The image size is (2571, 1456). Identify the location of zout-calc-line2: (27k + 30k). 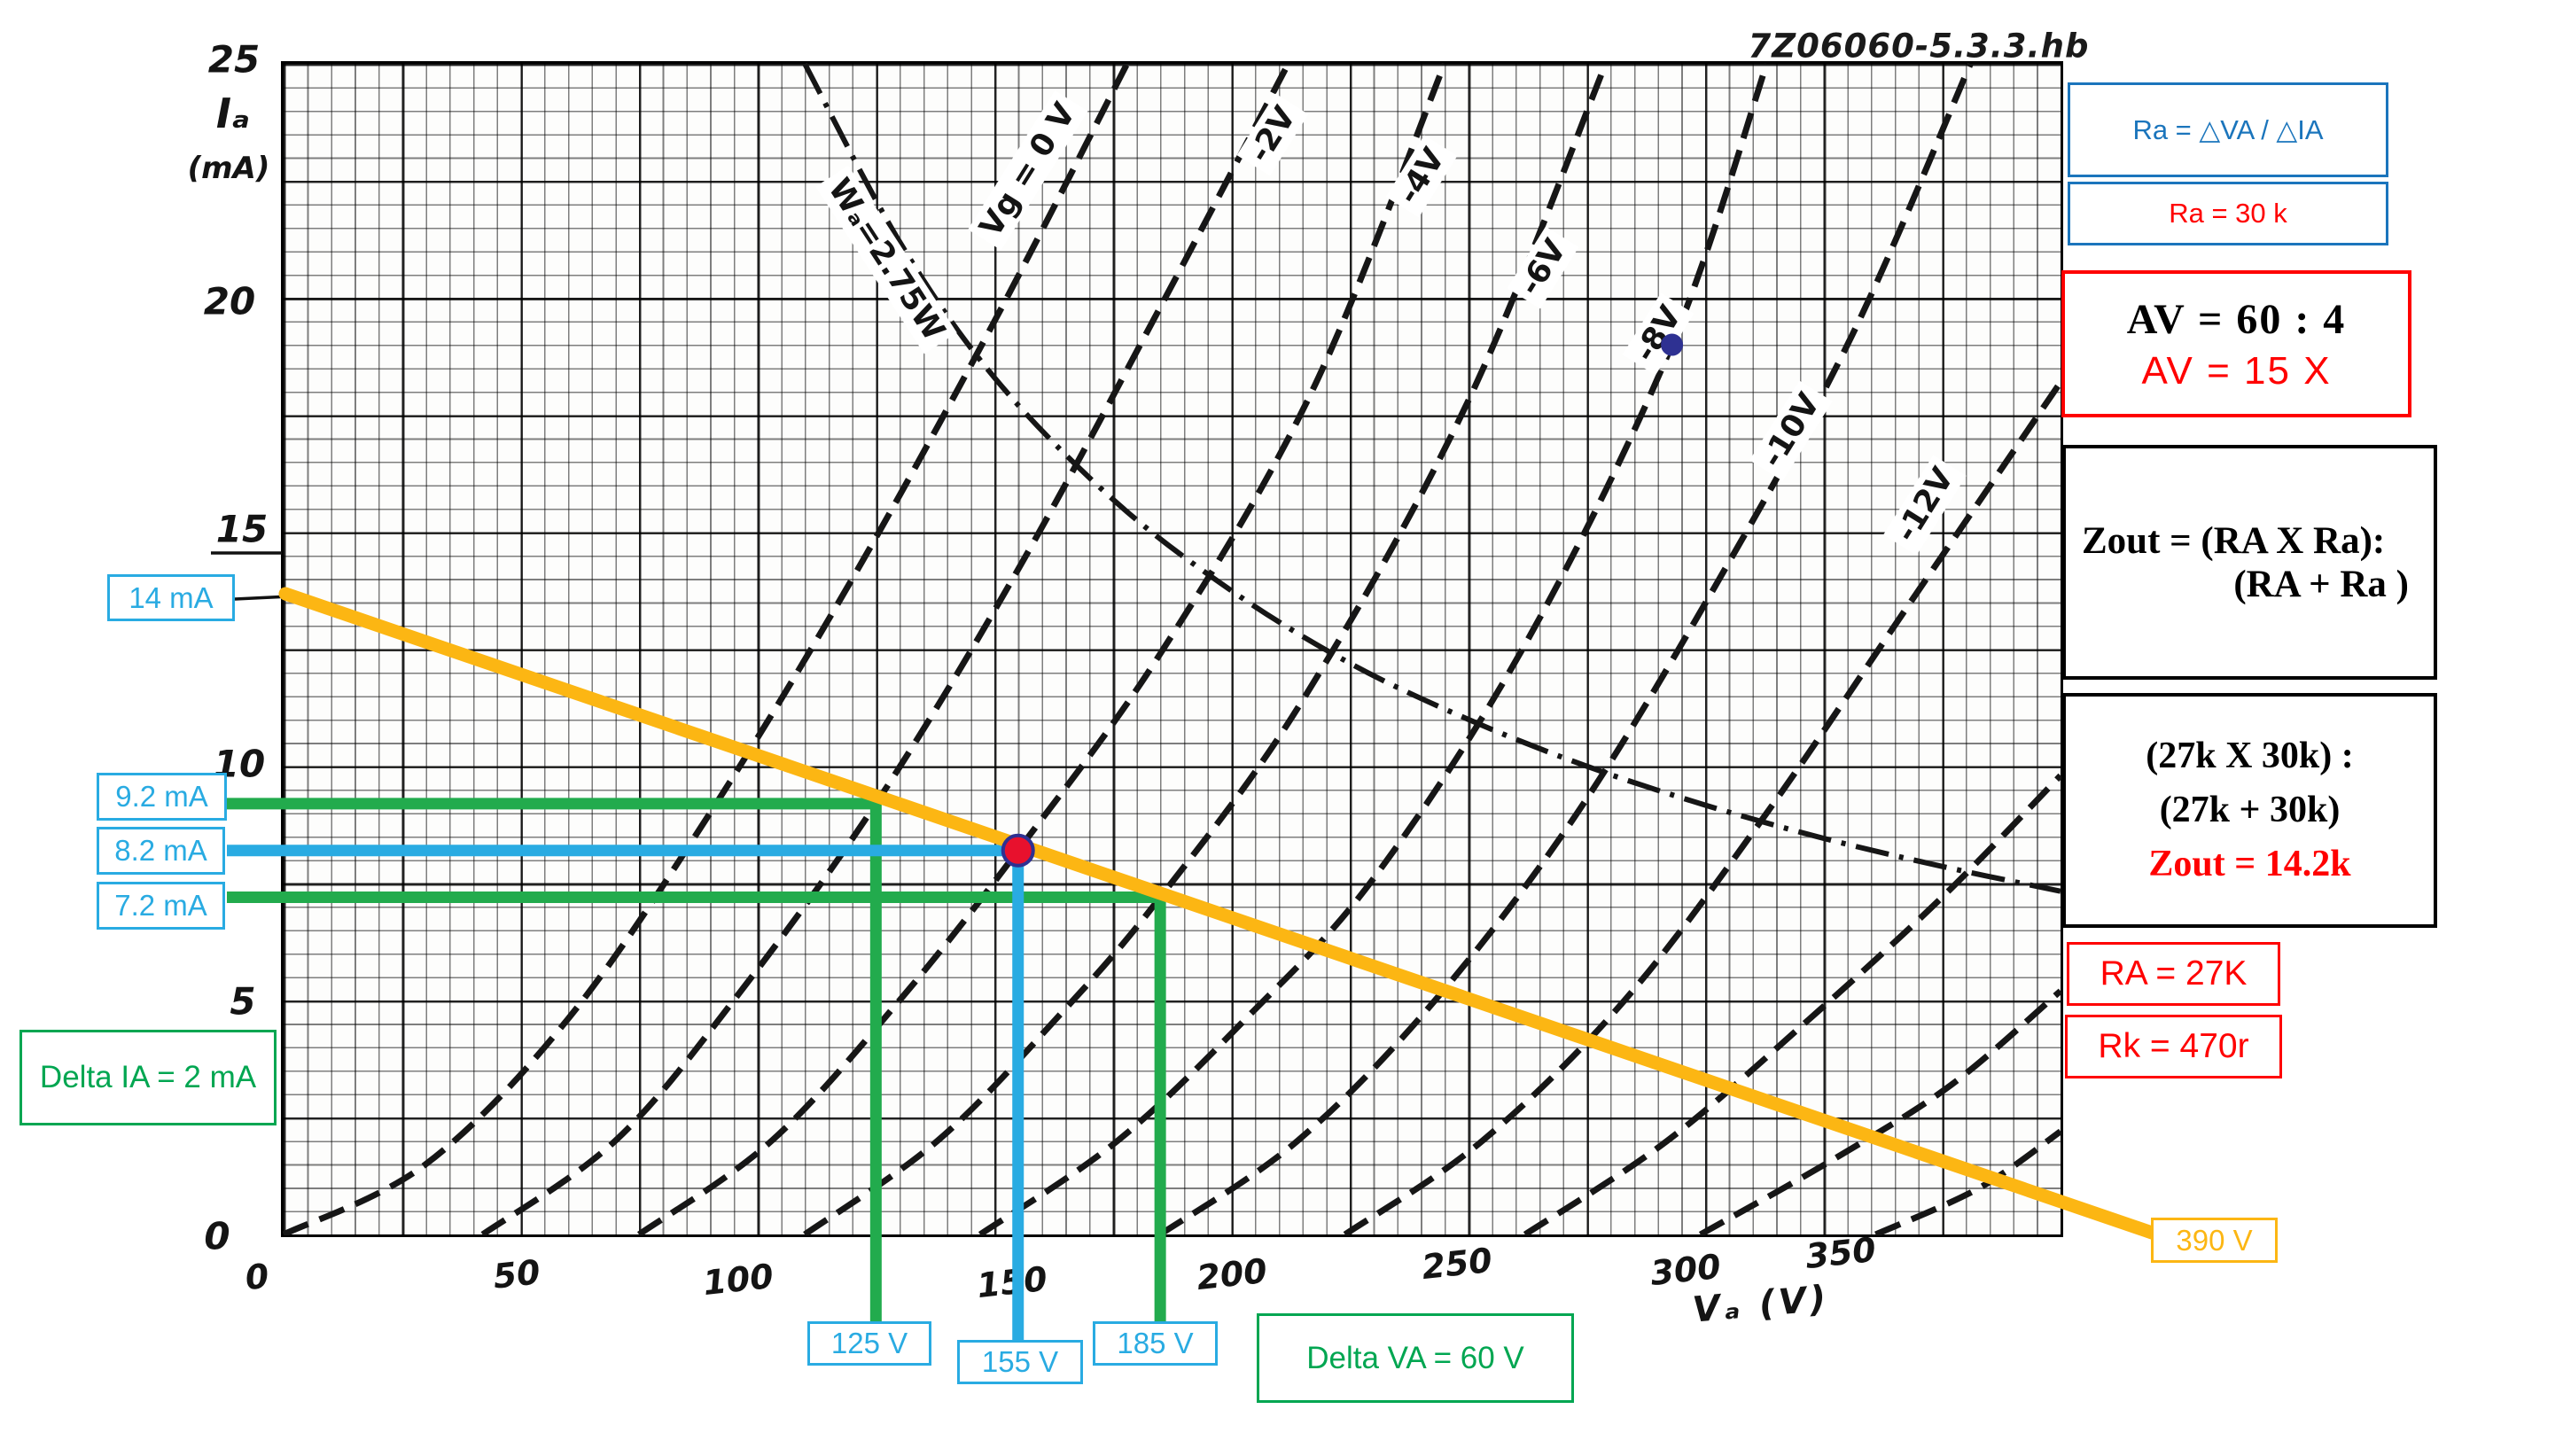
(2250, 810).